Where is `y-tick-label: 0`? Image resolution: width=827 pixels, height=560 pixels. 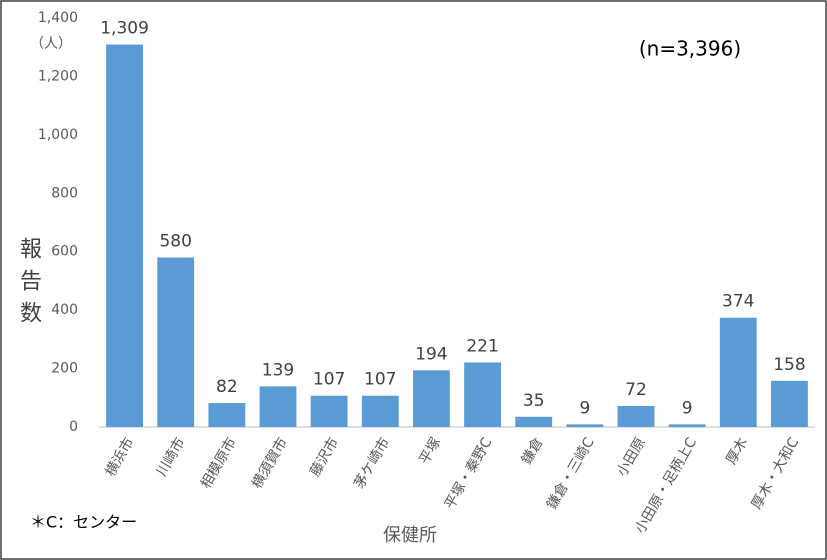 y-tick-label: 0 is located at coordinates (73, 427).